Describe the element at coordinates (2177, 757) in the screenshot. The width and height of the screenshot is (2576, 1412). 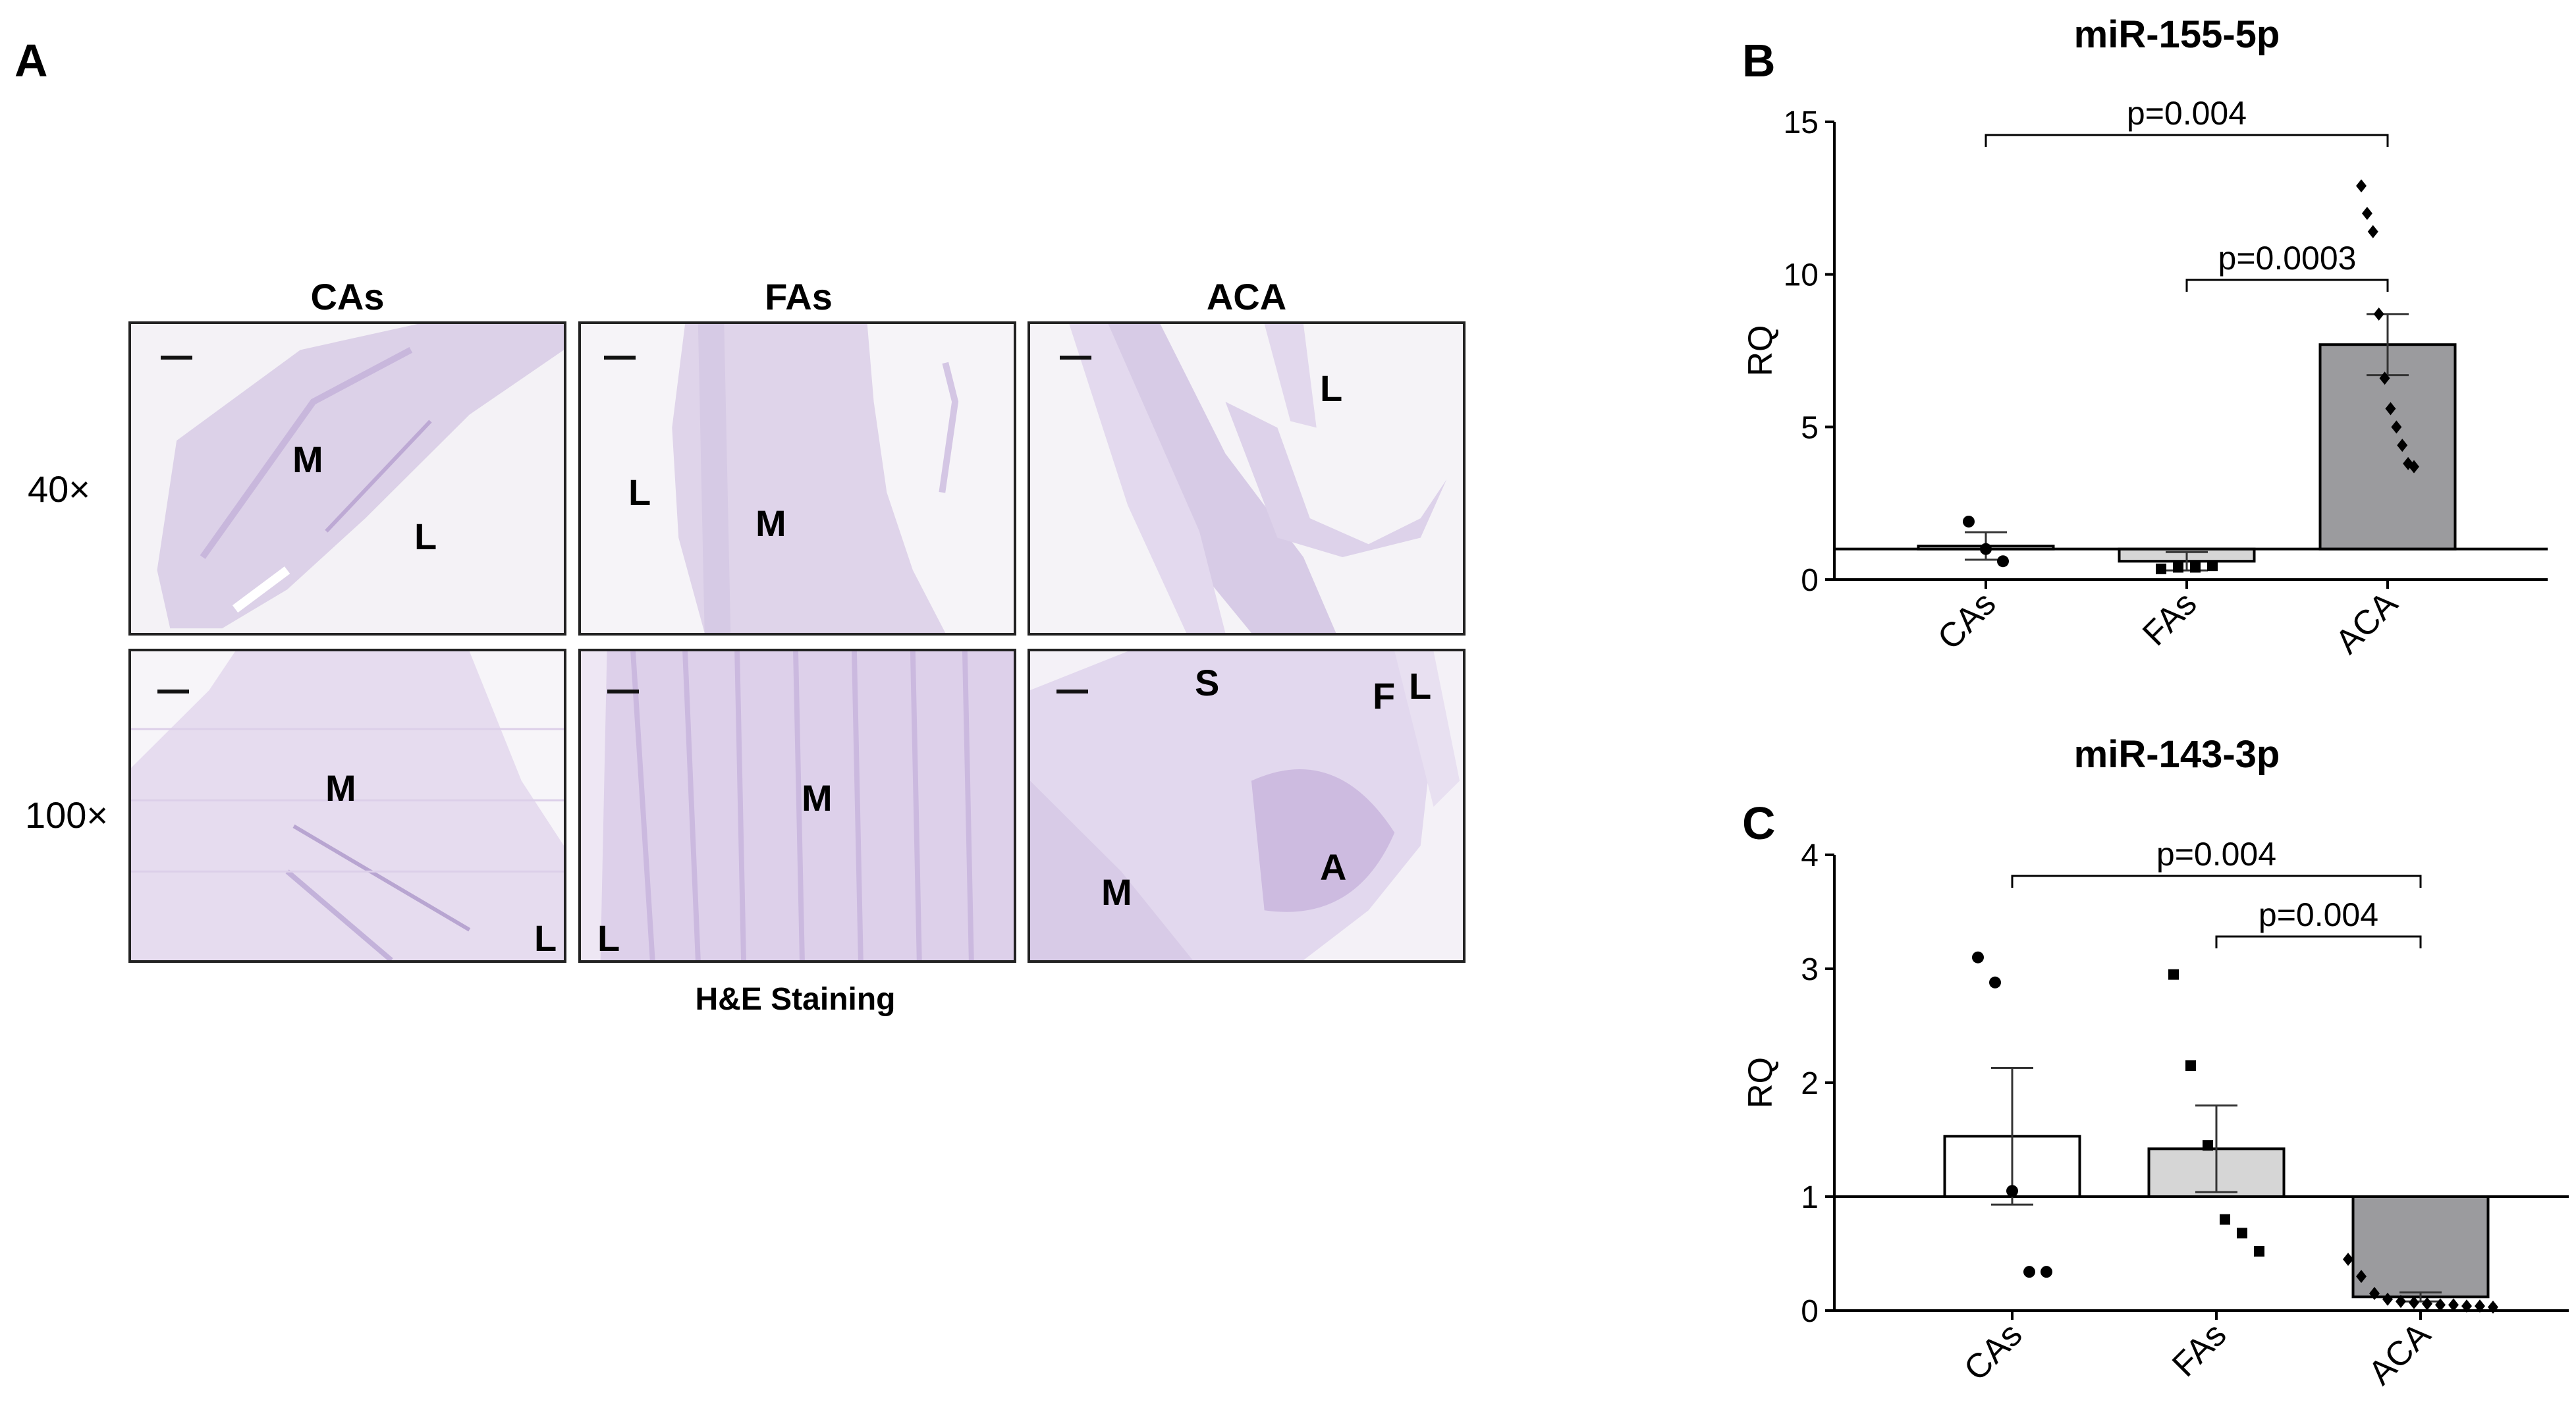
I see `chart-title: miR-143-3p` at that location.